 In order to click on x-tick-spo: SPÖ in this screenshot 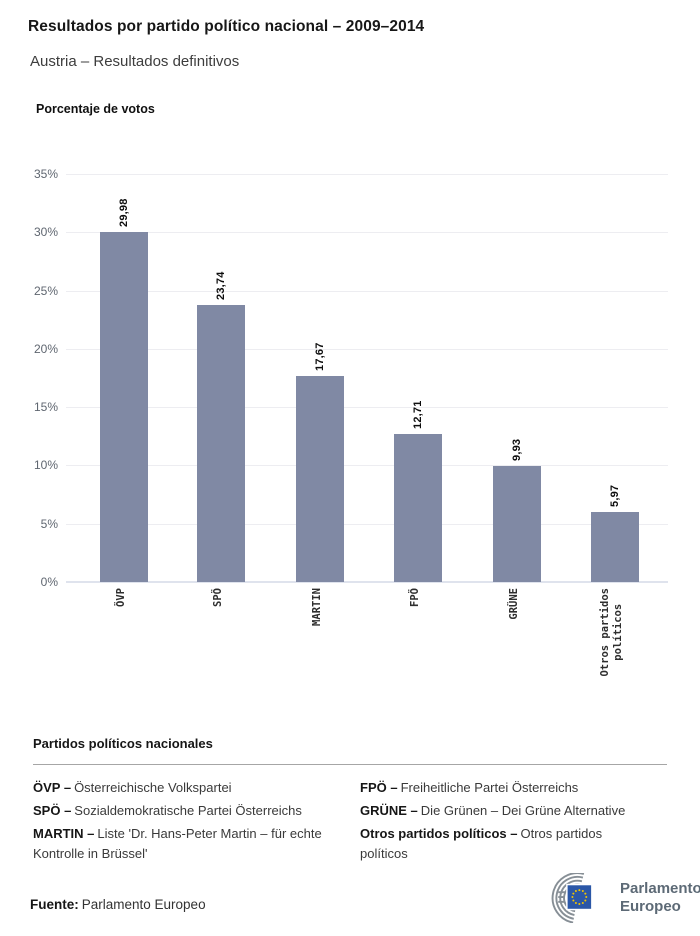, I will do `click(217, 597)`.